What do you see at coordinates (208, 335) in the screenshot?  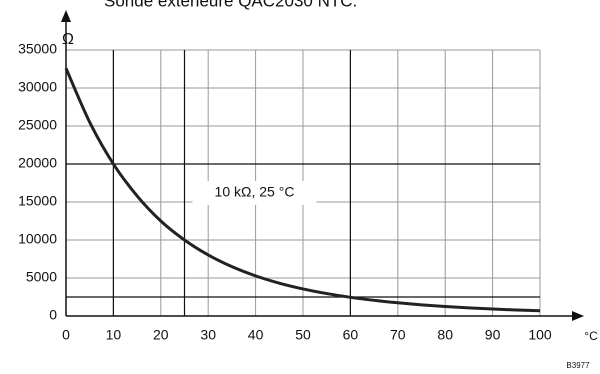 I see `x-tick-label: 30` at bounding box center [208, 335].